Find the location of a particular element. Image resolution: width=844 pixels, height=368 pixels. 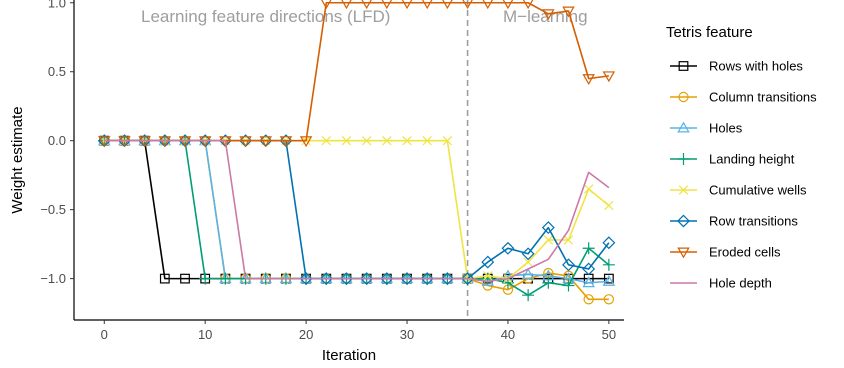

legend-title: Tetris feature is located at coordinates (709, 32).